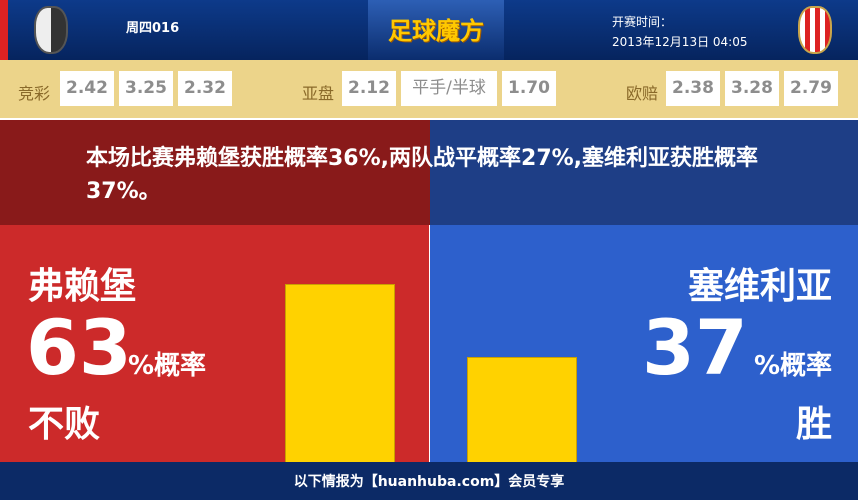  Describe the element at coordinates (64, 424) in the screenshot. I see `home-outcome: 不败` at that location.